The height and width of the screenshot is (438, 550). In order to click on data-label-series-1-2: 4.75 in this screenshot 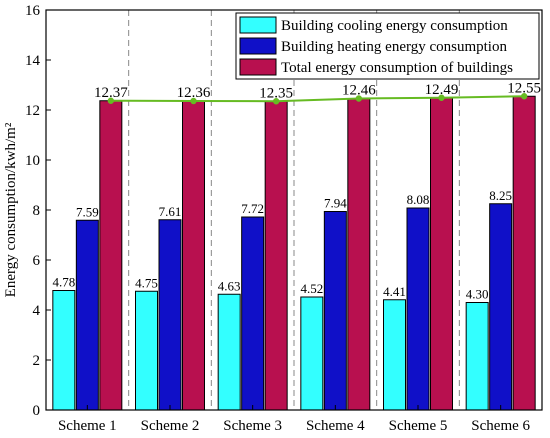, I will do `click(146, 282)`.